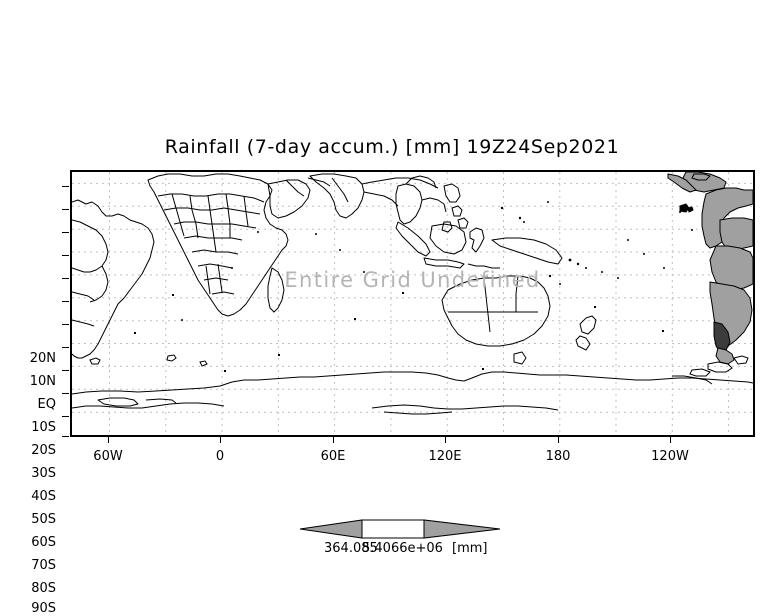 The width and height of the screenshot is (784, 616). Describe the element at coordinates (46, 404) in the screenshot. I see `y-axis-tick-label: EQ` at that location.